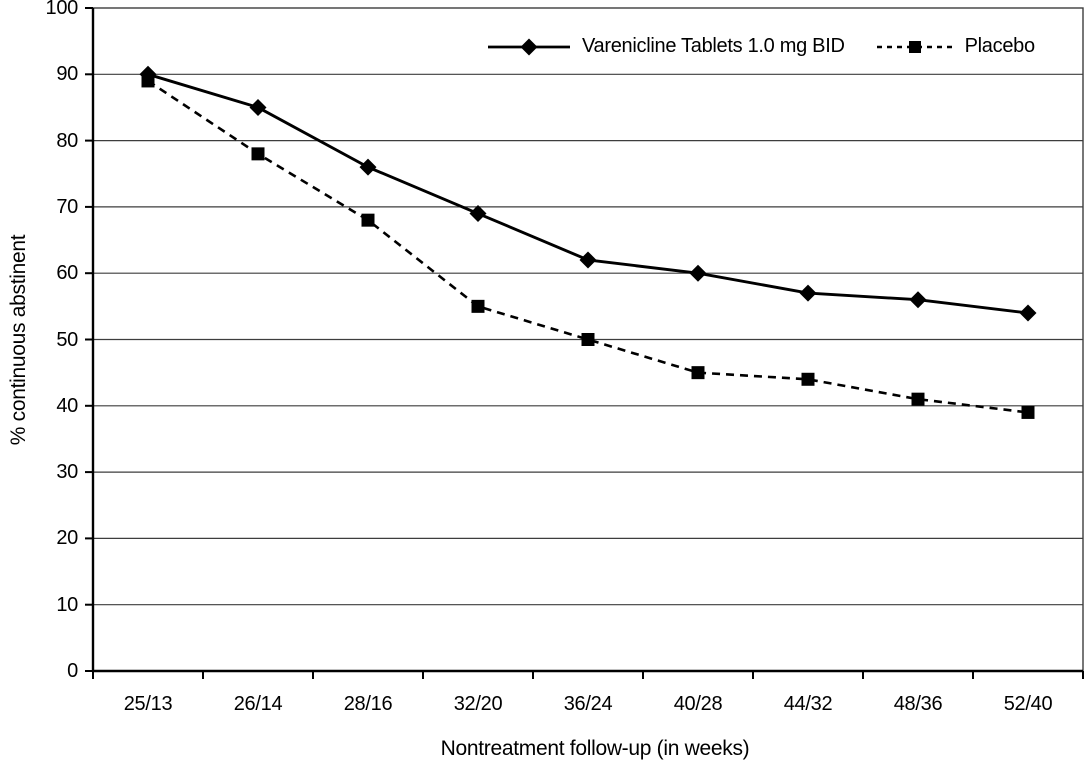 The width and height of the screenshot is (1085, 770). What do you see at coordinates (67, 140) in the screenshot?
I see `y-tick-label: 80` at bounding box center [67, 140].